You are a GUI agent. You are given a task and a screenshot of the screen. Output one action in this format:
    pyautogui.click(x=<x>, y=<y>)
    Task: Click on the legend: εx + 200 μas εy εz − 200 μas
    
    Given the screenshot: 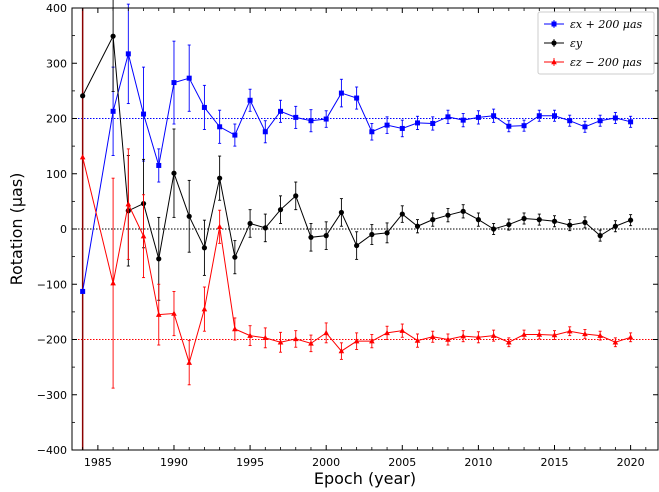 What is the action you would take?
    pyautogui.click(x=596, y=43)
    